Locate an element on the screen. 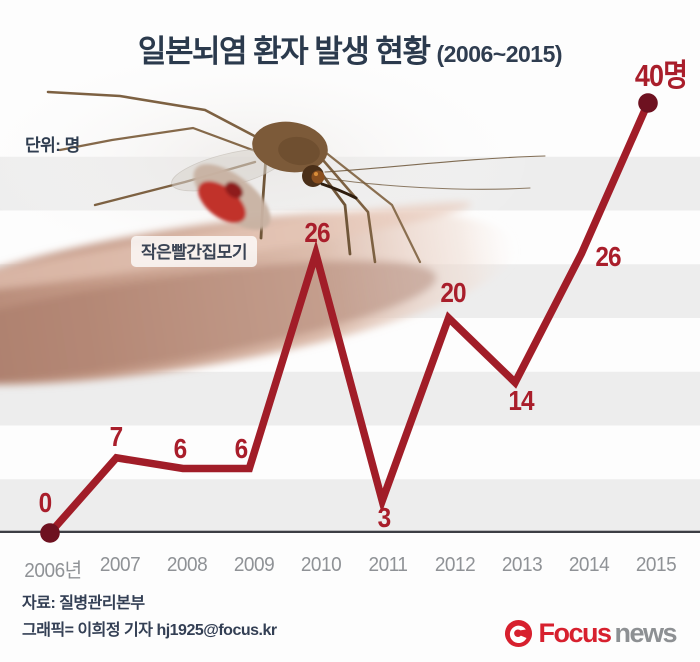 Image resolution: width=700 pixels, height=662 pixels. axis-label-2013: 2013 is located at coordinates (522, 565).